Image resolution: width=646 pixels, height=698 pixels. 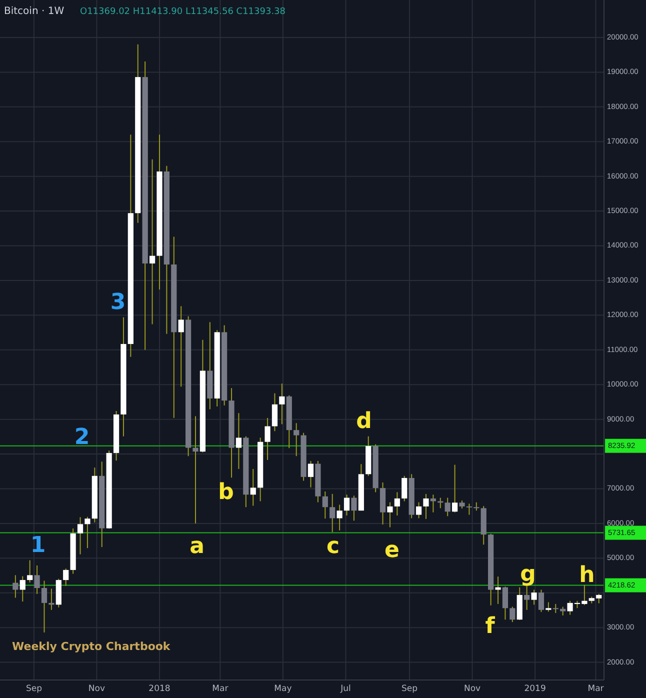 I want to click on annotation: 3, so click(x=118, y=303).